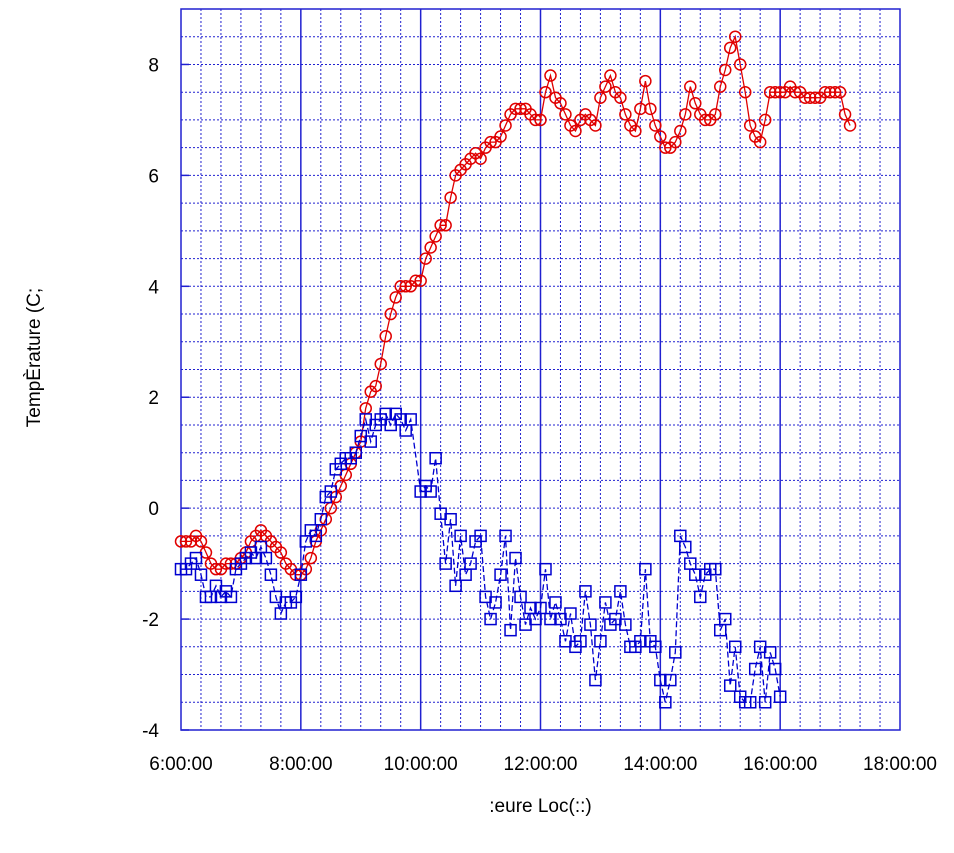 The image size is (954, 853). I want to click on x-tick-label: 12:00:00, so click(541, 764).